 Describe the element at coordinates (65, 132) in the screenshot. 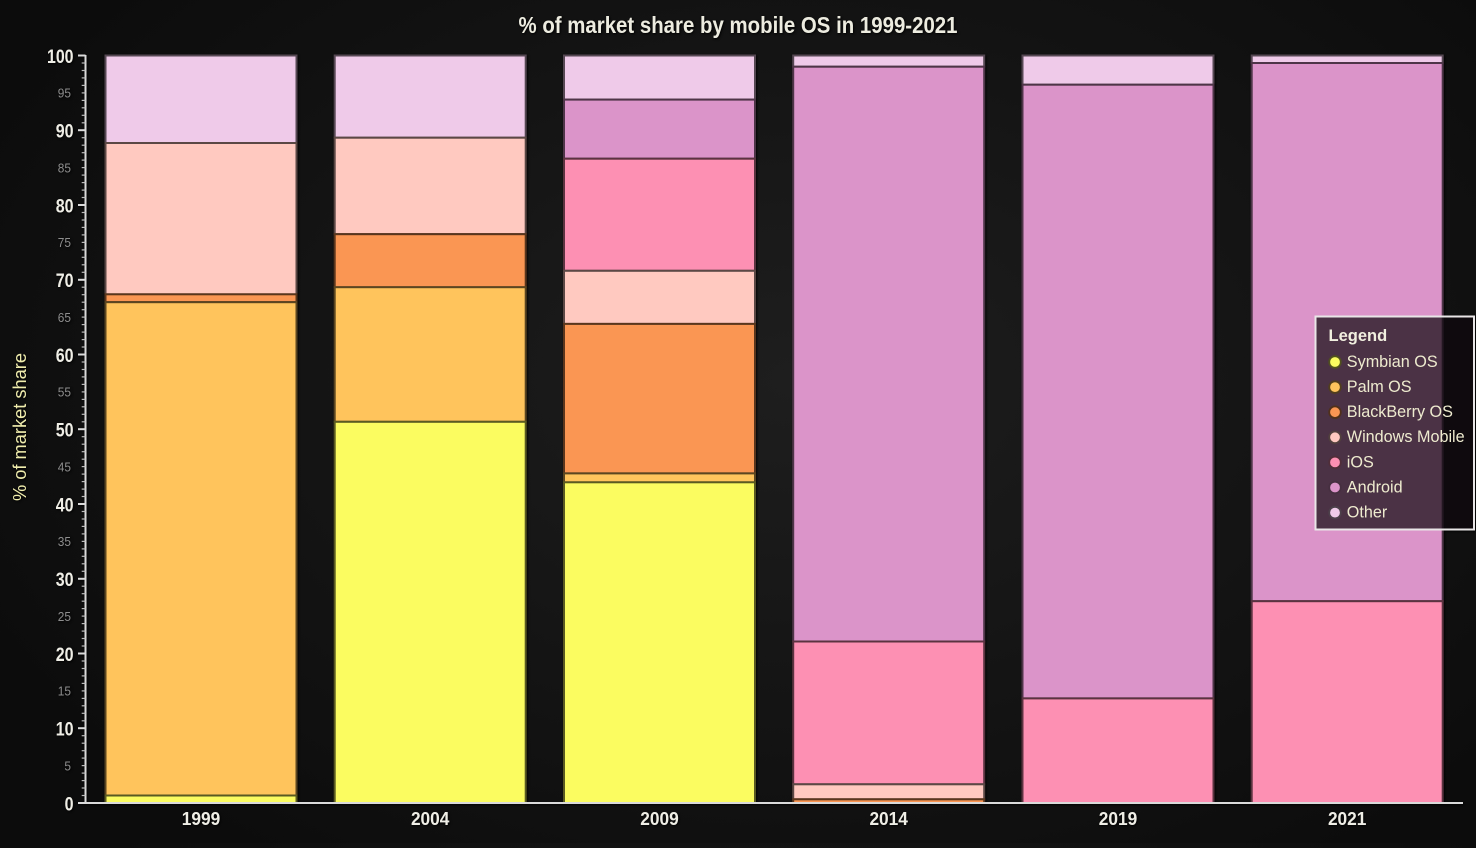

I see `svg-text: 90` at that location.